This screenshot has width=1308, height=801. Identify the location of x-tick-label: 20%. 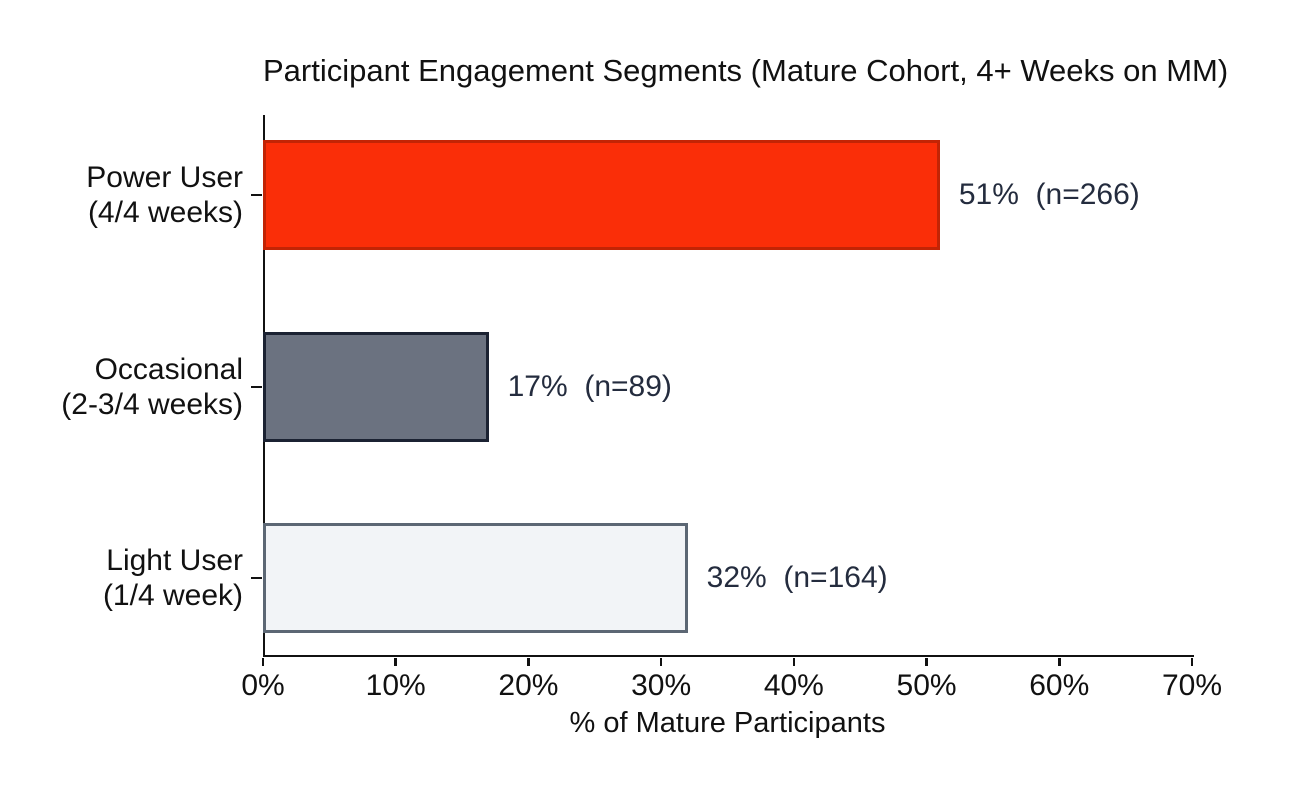
(528, 685).